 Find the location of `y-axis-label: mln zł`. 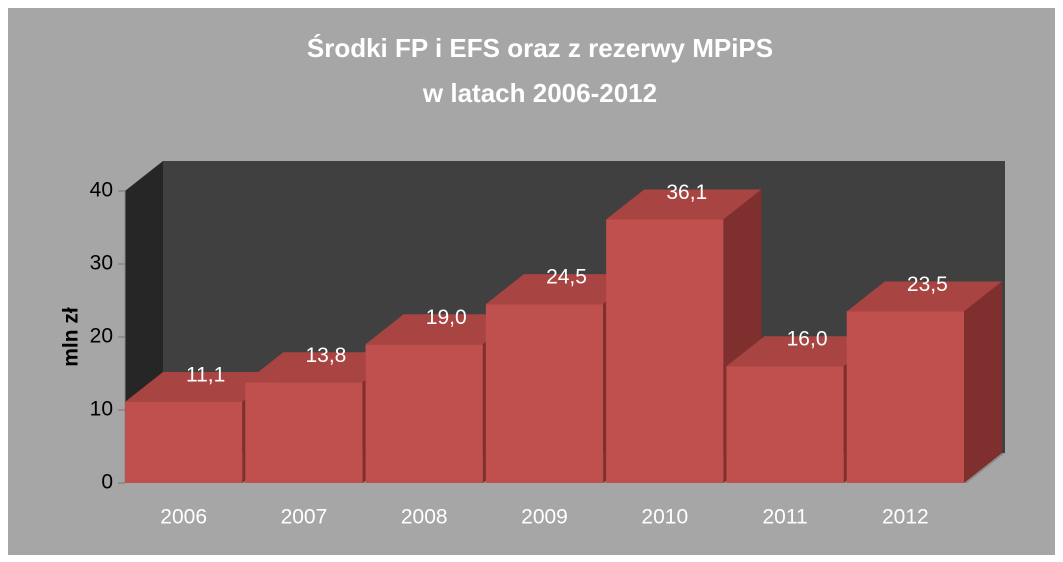

y-axis-label: mln zł is located at coordinates (71, 337).